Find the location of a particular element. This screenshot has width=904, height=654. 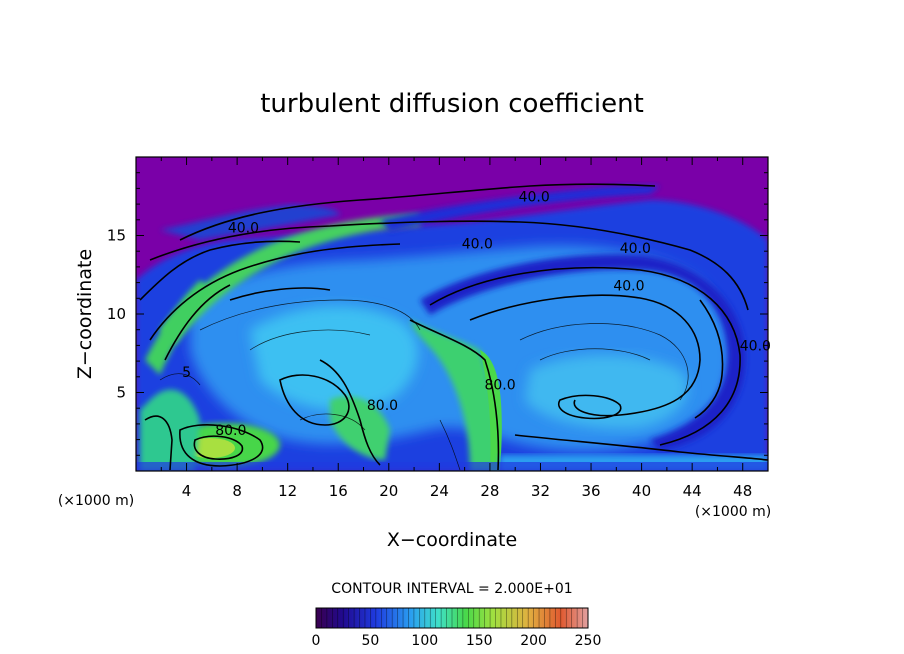

x-tick-label: 36 is located at coordinates (590, 491).